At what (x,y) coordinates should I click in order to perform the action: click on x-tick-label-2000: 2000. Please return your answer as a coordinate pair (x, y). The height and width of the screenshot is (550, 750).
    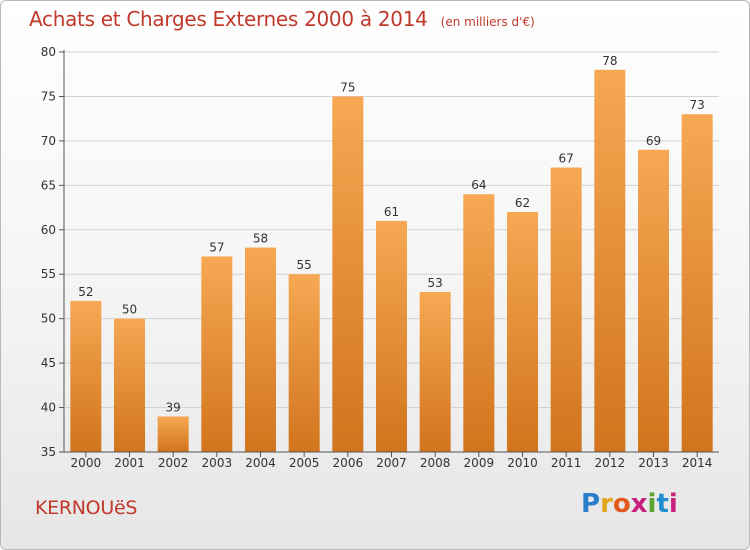
    Looking at the image, I should click on (86, 463).